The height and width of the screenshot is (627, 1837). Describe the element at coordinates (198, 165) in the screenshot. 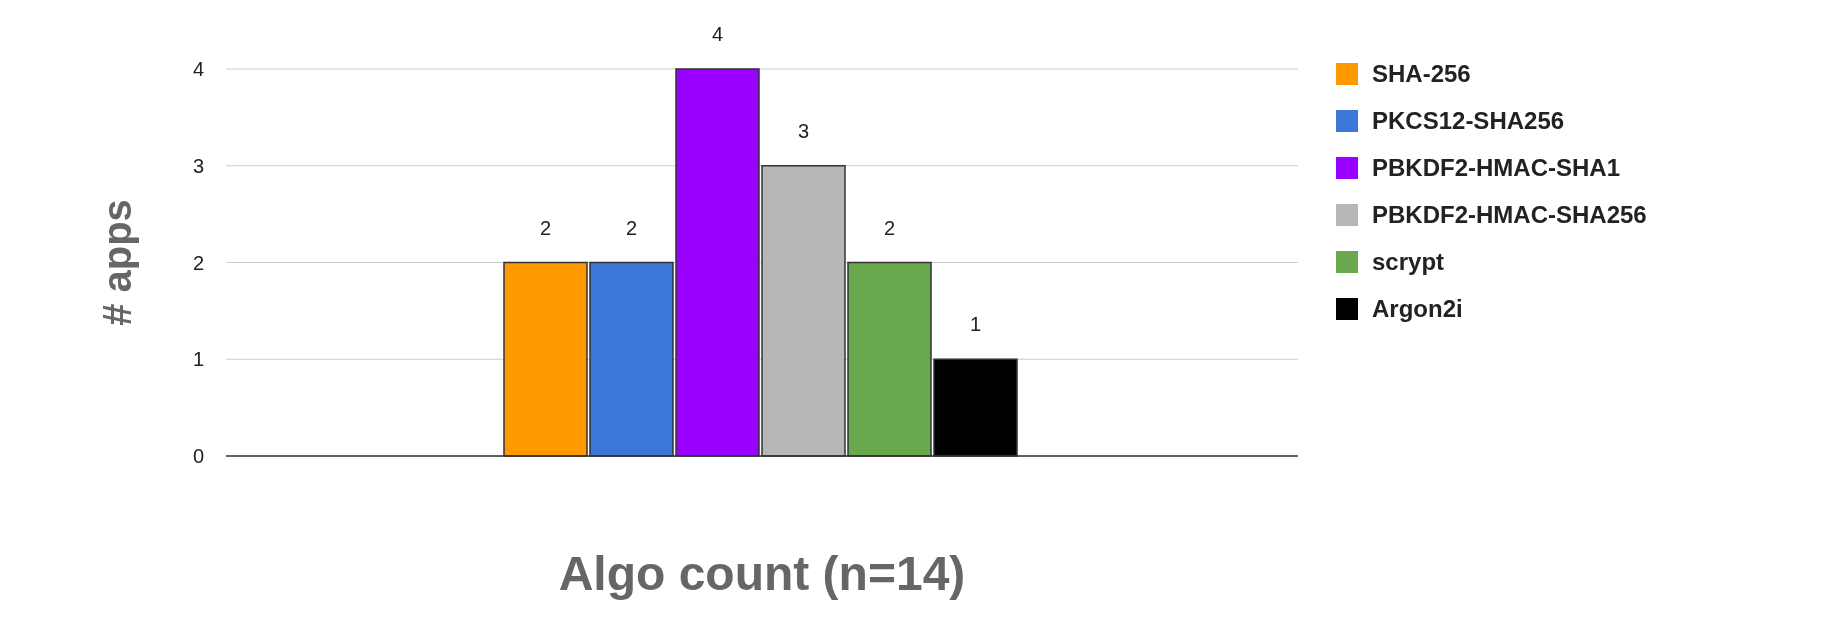

I see `y-tick-label: 3` at that location.